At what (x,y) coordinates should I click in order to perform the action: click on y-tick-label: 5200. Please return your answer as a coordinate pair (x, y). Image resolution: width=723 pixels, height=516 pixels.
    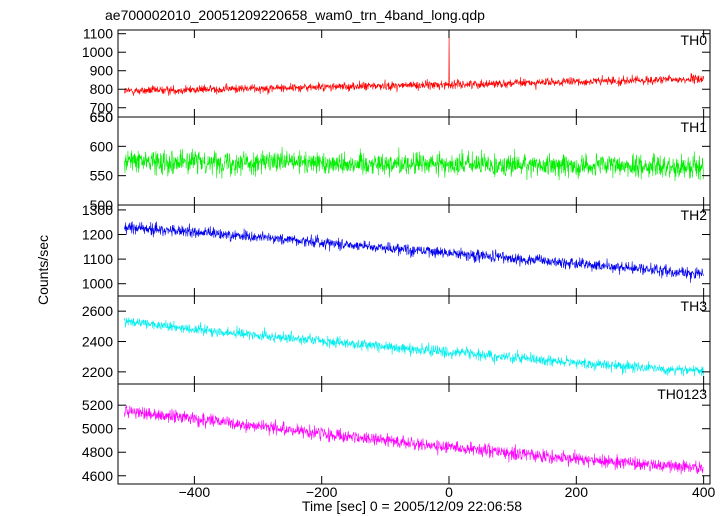
    Looking at the image, I should click on (97, 405).